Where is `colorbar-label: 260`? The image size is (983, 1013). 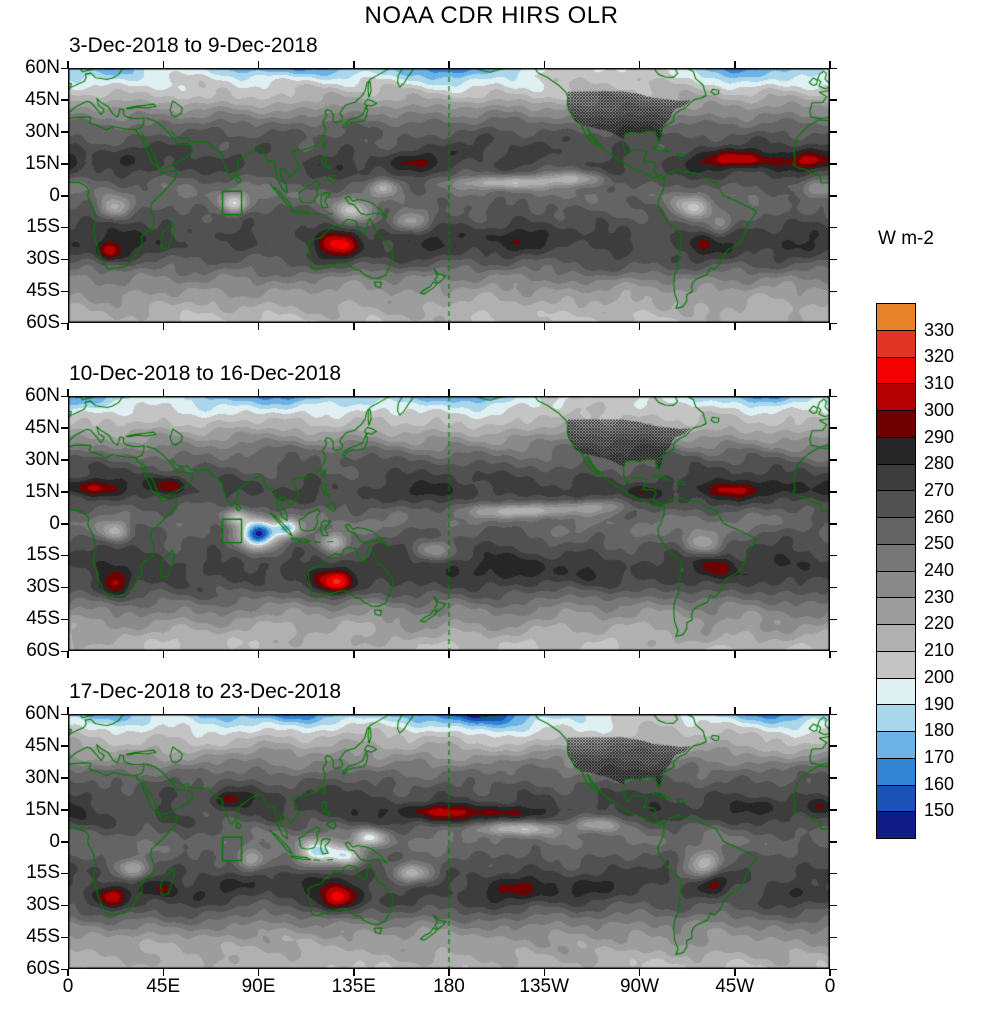 colorbar-label: 260 is located at coordinates (939, 516).